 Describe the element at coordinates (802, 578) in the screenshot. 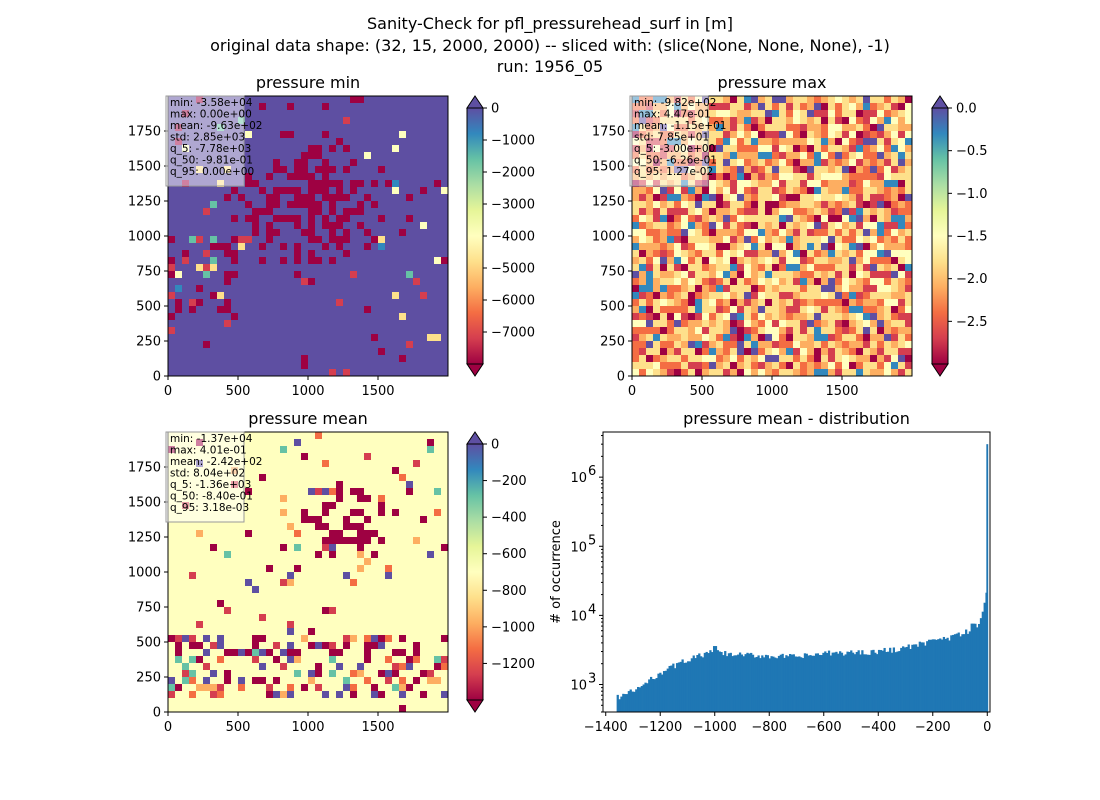

I see `histogram-bars` at that location.